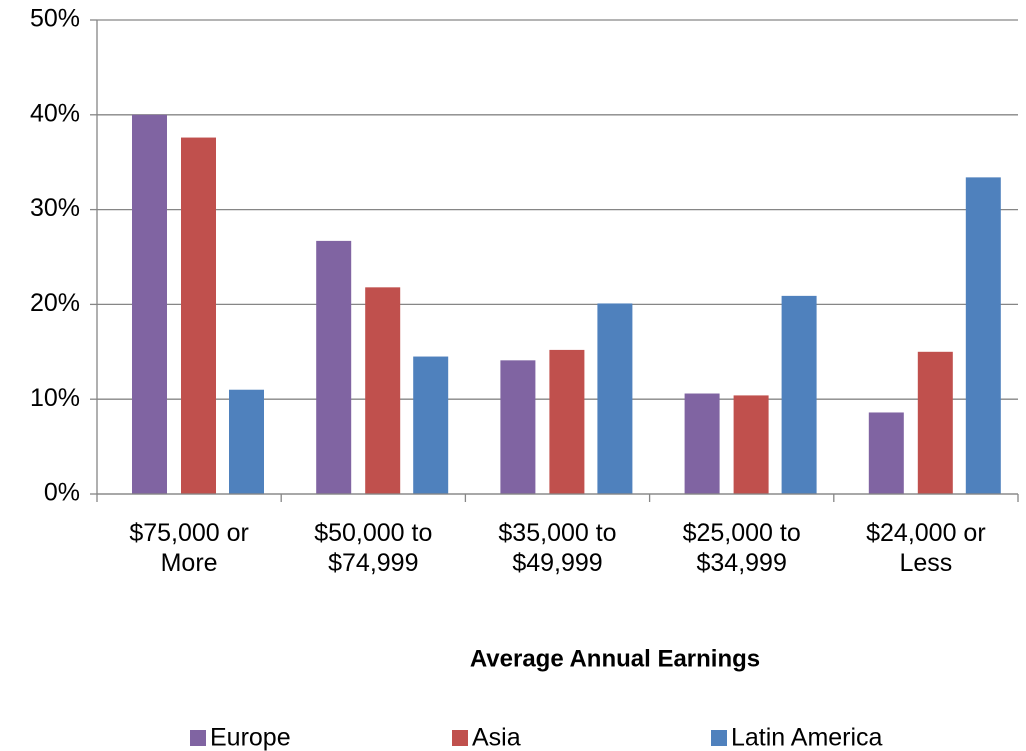 The width and height of the screenshot is (1026, 751). Describe the element at coordinates (189, 548) in the screenshot. I see `x-tick-label: $75,000 or More` at that location.